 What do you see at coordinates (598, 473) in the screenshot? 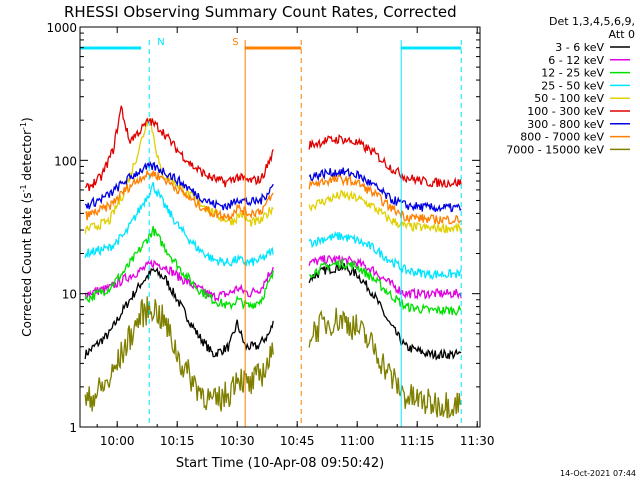
I see `timestamp: 14-Oct-2021 07:44` at bounding box center [598, 473].